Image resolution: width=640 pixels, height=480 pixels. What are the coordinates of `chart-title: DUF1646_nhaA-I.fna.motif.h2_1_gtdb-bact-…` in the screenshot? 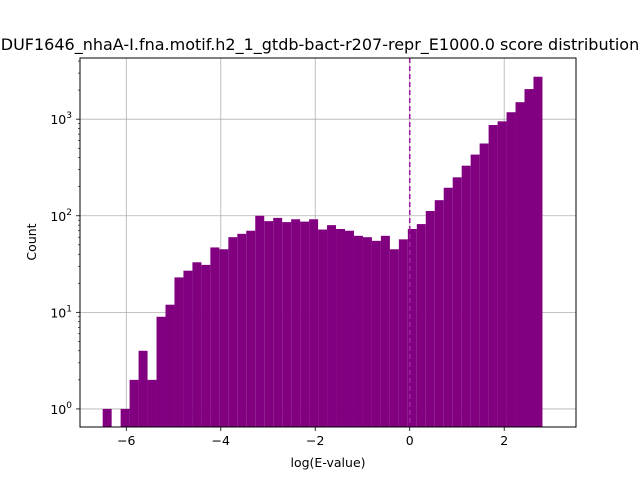 It's located at (320, 45).